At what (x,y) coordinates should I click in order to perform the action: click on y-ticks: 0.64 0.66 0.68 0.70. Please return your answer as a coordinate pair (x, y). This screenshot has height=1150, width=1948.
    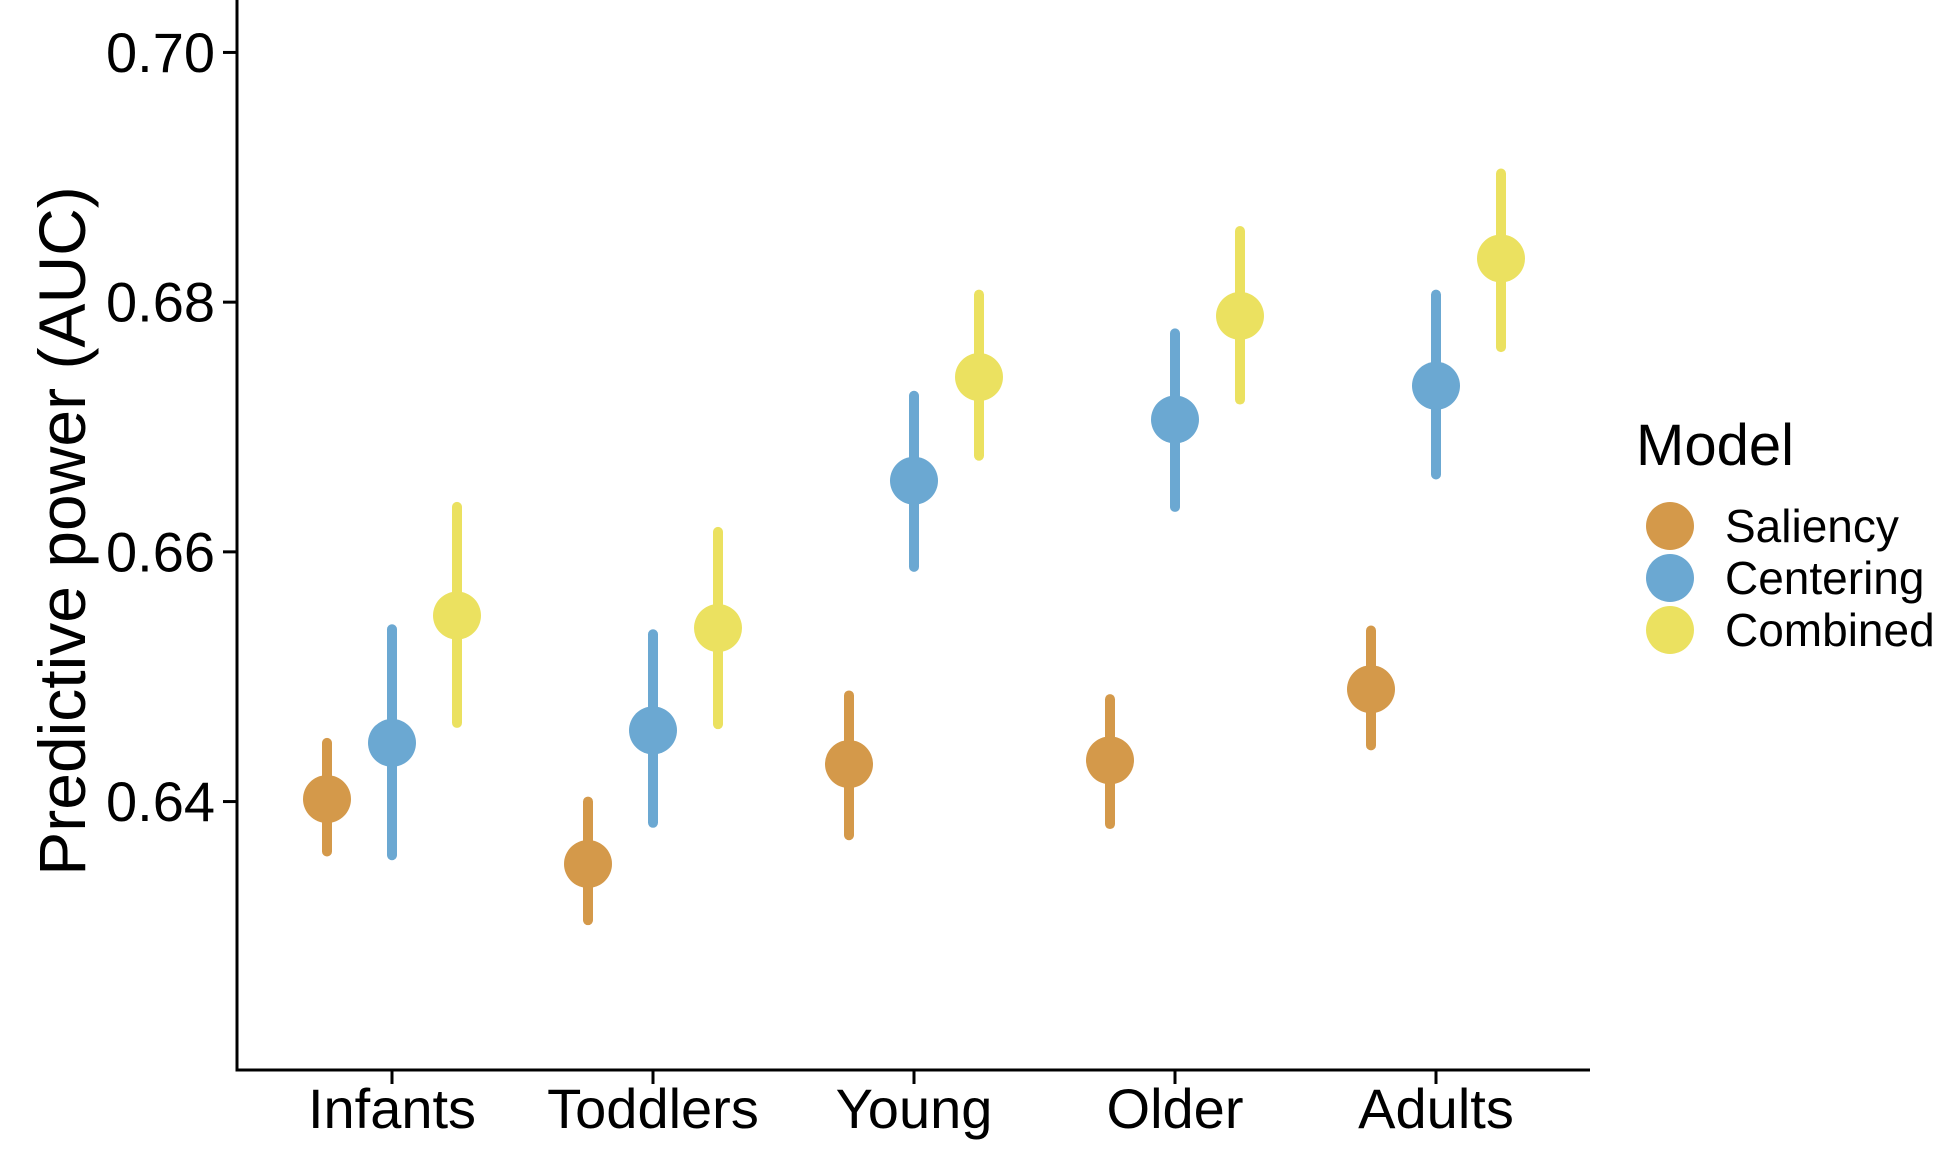
    Looking at the image, I should click on (171, 427).